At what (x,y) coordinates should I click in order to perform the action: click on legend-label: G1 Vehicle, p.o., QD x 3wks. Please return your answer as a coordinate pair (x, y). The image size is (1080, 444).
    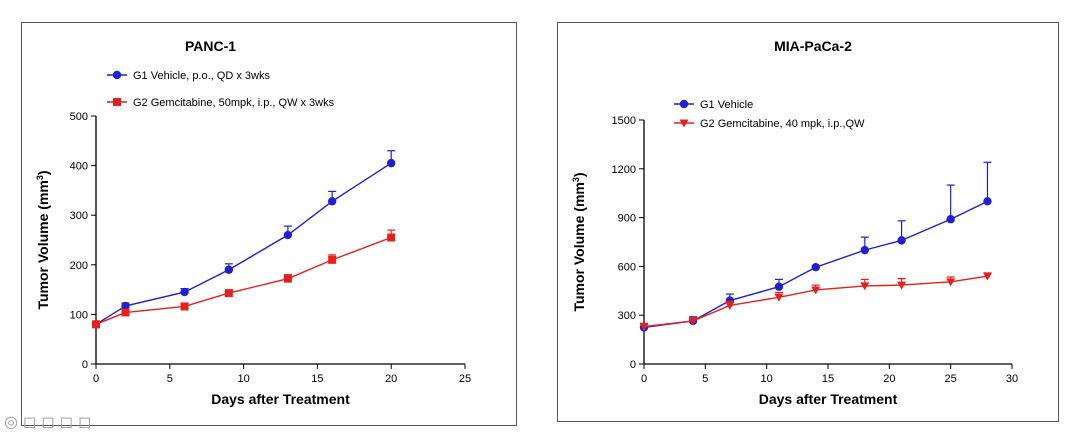
    Looking at the image, I should click on (201, 76).